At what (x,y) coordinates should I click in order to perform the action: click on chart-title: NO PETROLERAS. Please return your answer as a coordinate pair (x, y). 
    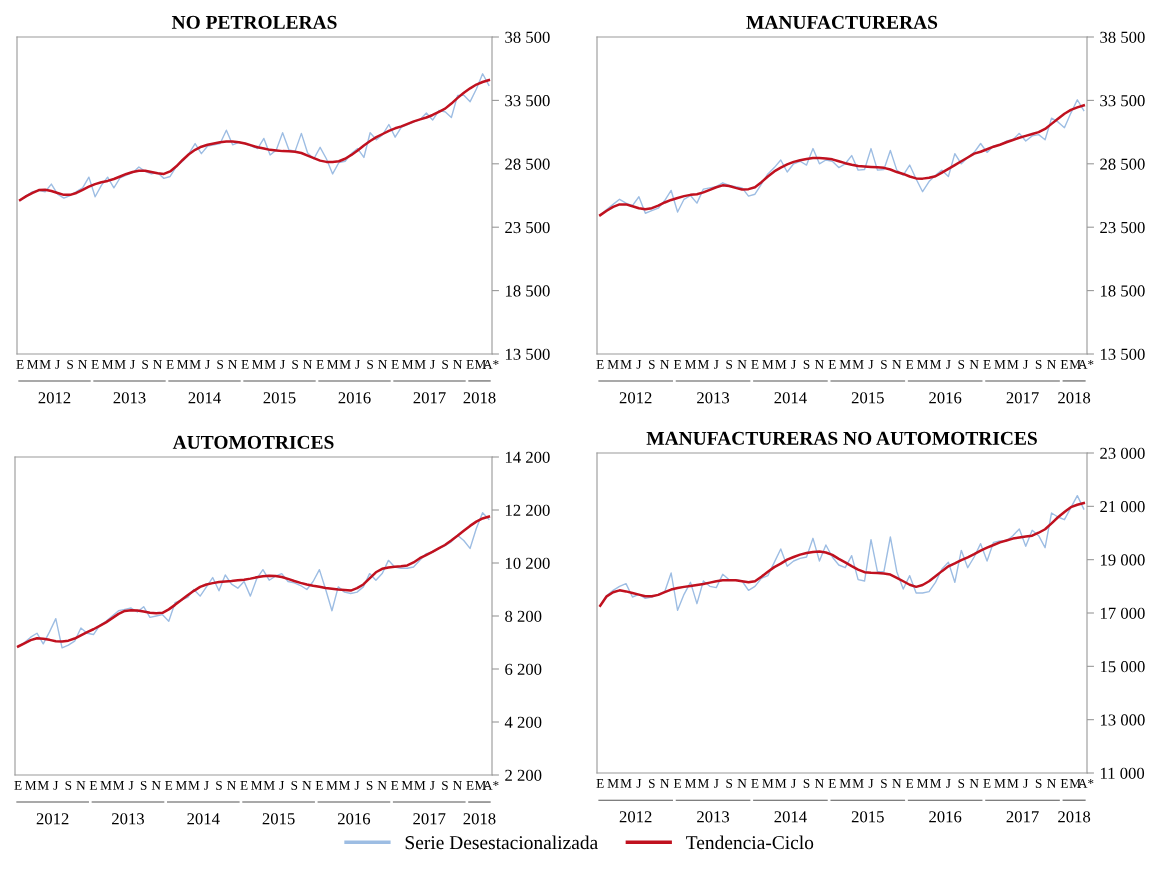
    Looking at the image, I should click on (254, 22).